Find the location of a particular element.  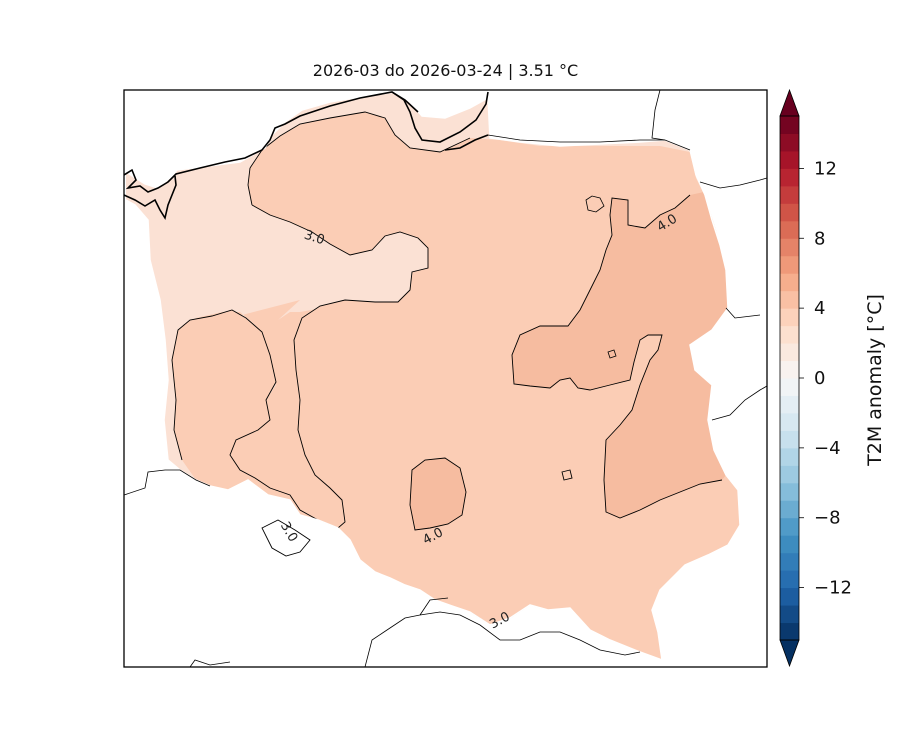

contour-line-4-south is located at coordinates (438, 494).